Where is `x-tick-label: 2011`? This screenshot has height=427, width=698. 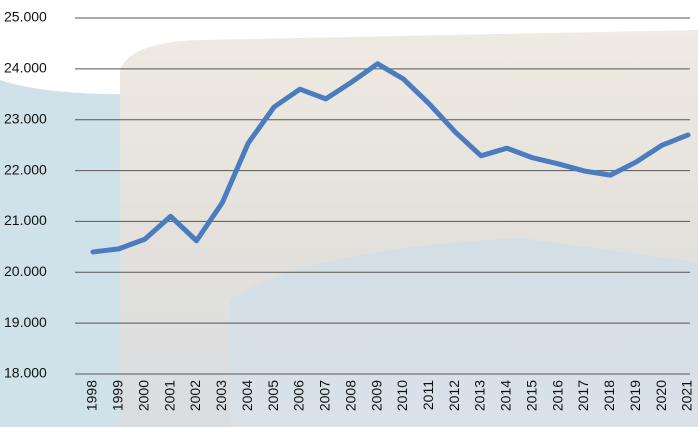 x-tick-label: 2011 is located at coordinates (428, 395).